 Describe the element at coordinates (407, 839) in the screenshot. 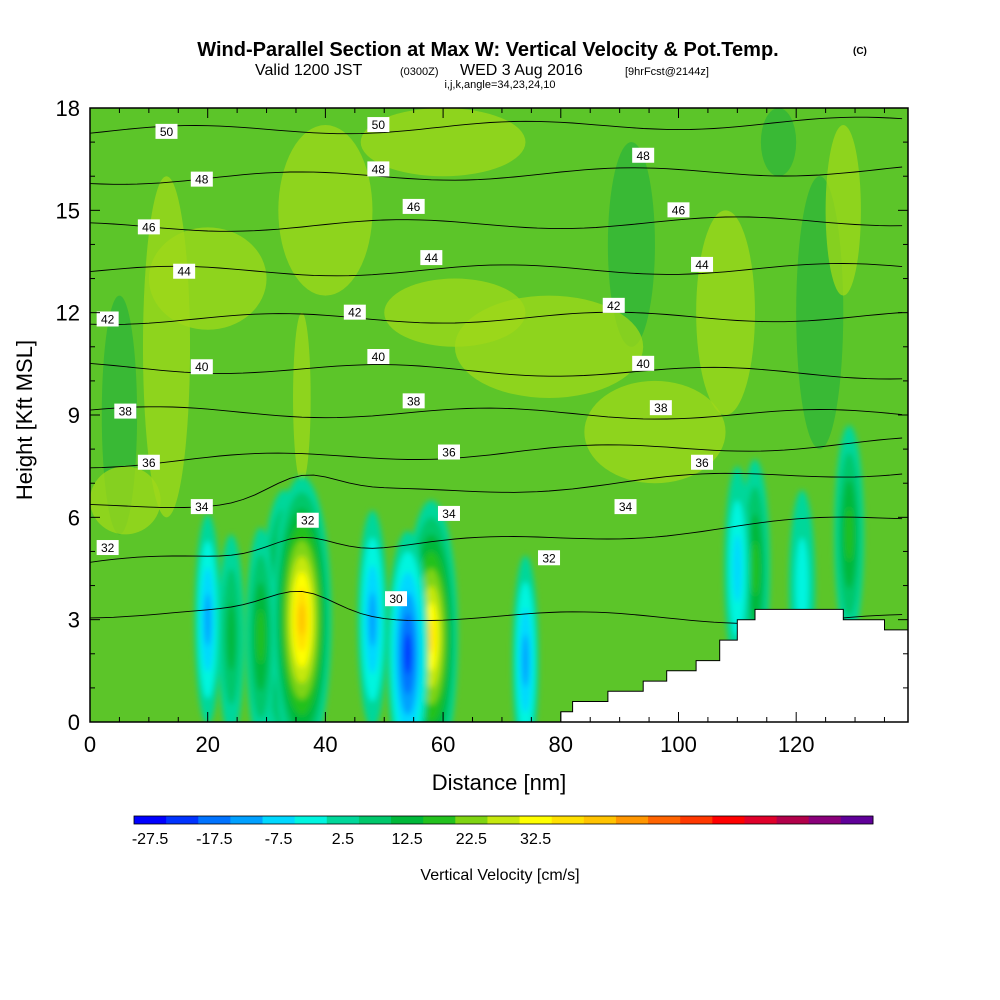

I see `colorbar-tick-label: 12.5` at that location.